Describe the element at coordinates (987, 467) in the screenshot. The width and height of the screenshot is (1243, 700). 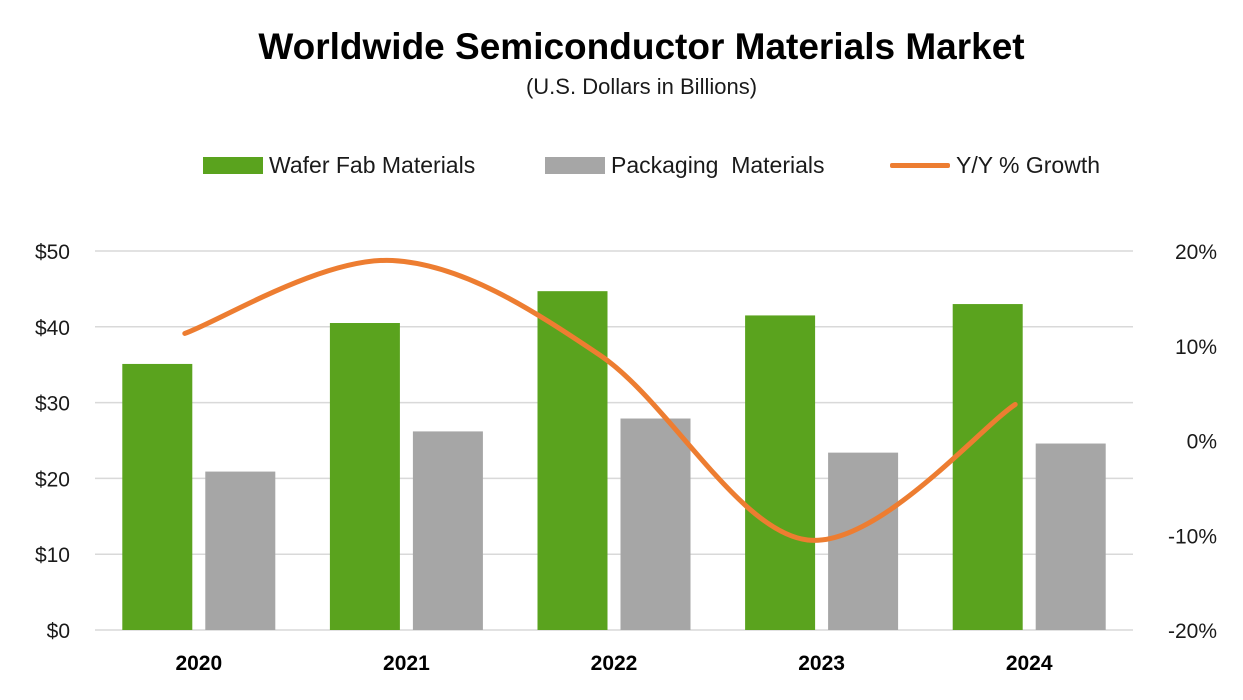
I see `bar-wafer-fab-2024` at that location.